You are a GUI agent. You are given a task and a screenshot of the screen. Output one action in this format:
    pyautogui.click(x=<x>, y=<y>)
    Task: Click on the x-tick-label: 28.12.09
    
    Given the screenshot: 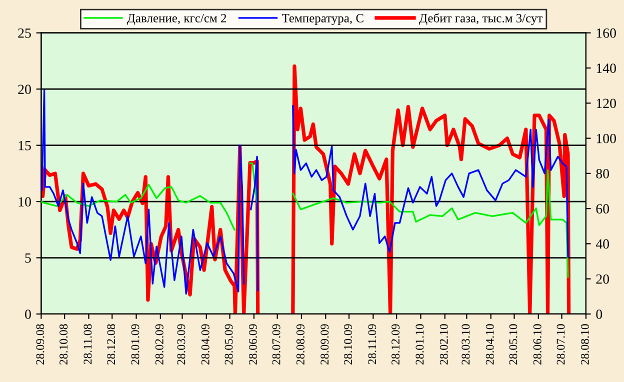 What is the action you would take?
    pyautogui.click(x=396, y=344)
    